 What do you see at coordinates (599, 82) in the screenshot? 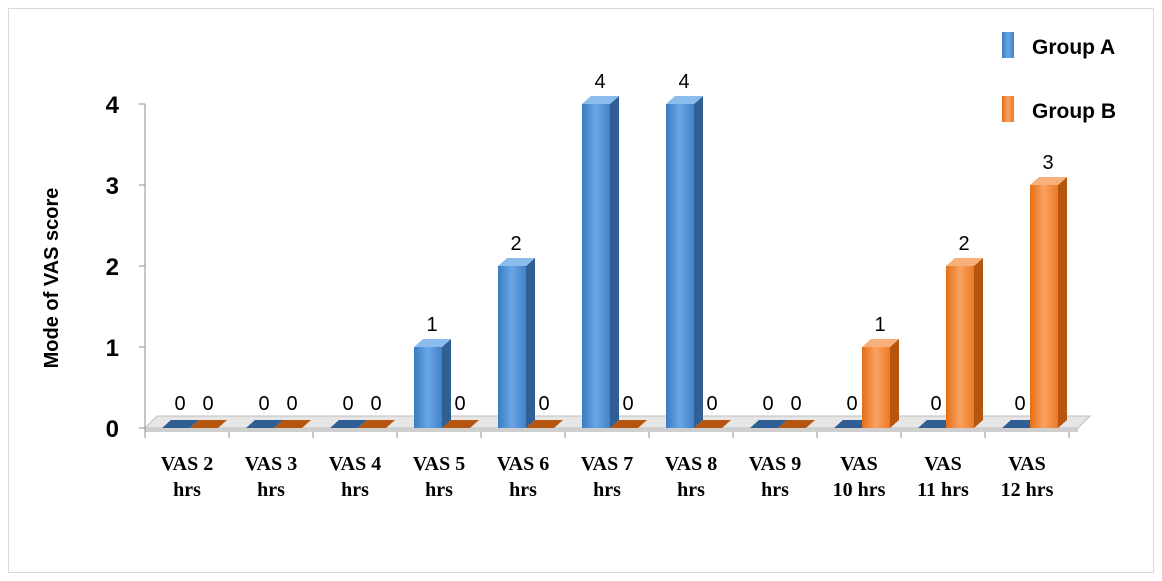
I see `data-label: 4` at bounding box center [599, 82].